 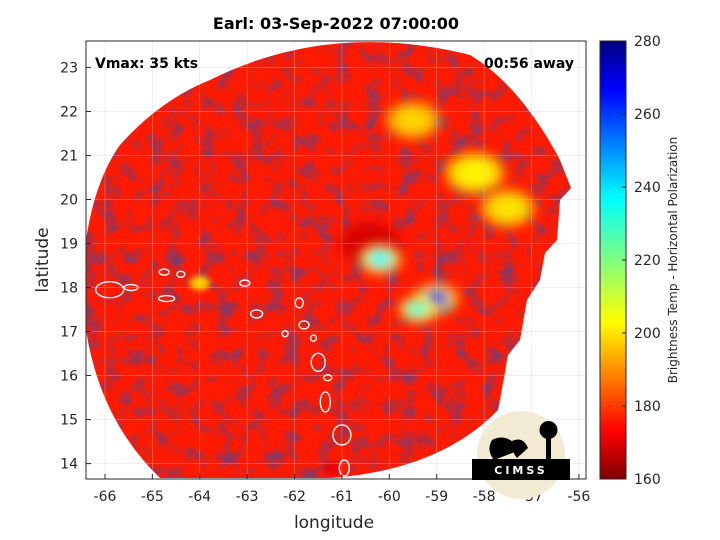 I want to click on feature-convection-north, so click(x=380, y=259).